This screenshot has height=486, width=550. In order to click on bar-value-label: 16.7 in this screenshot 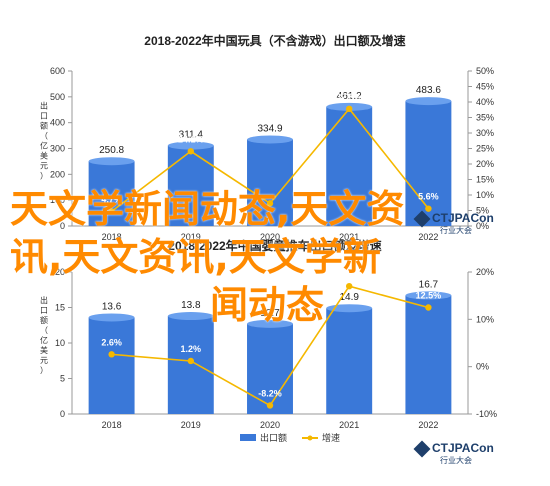, I will do `click(429, 284)`.